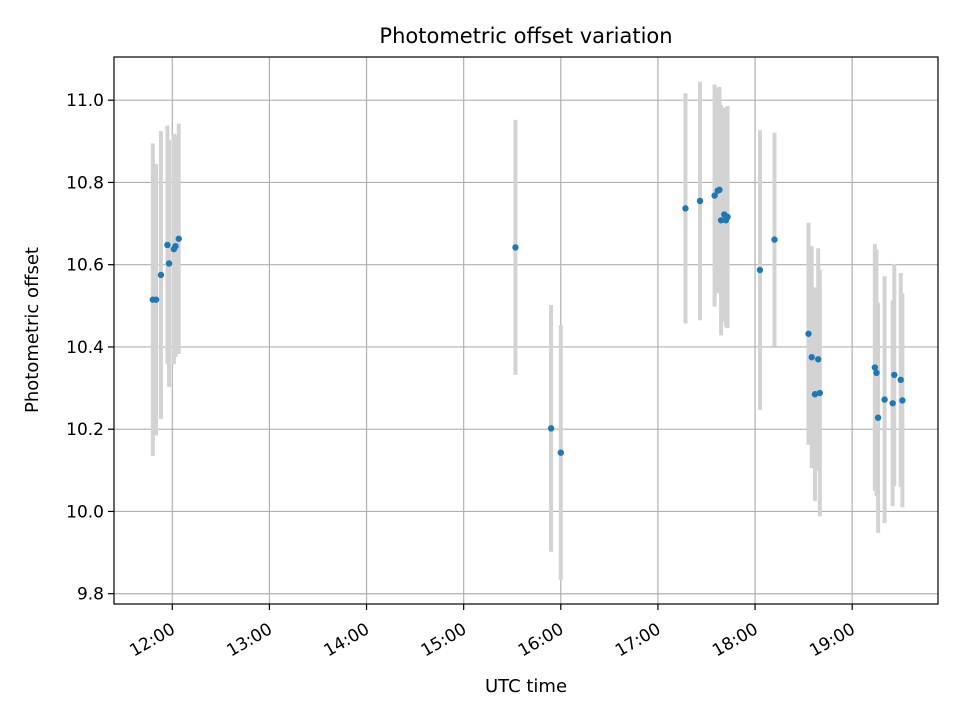 The width and height of the screenshot is (960, 720). I want to click on y-axis-label: Photometric offset, so click(32, 330).